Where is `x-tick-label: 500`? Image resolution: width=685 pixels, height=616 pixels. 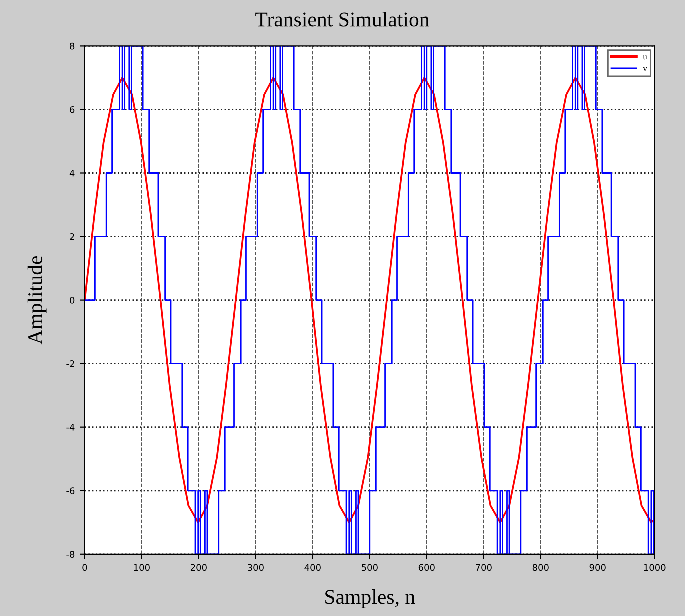 x-tick-label: 500 is located at coordinates (370, 568).